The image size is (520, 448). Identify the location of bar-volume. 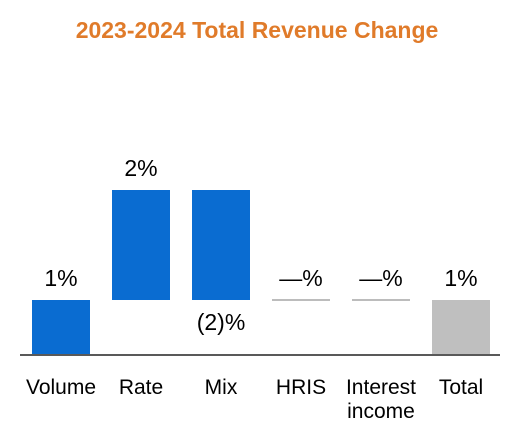
(61, 327).